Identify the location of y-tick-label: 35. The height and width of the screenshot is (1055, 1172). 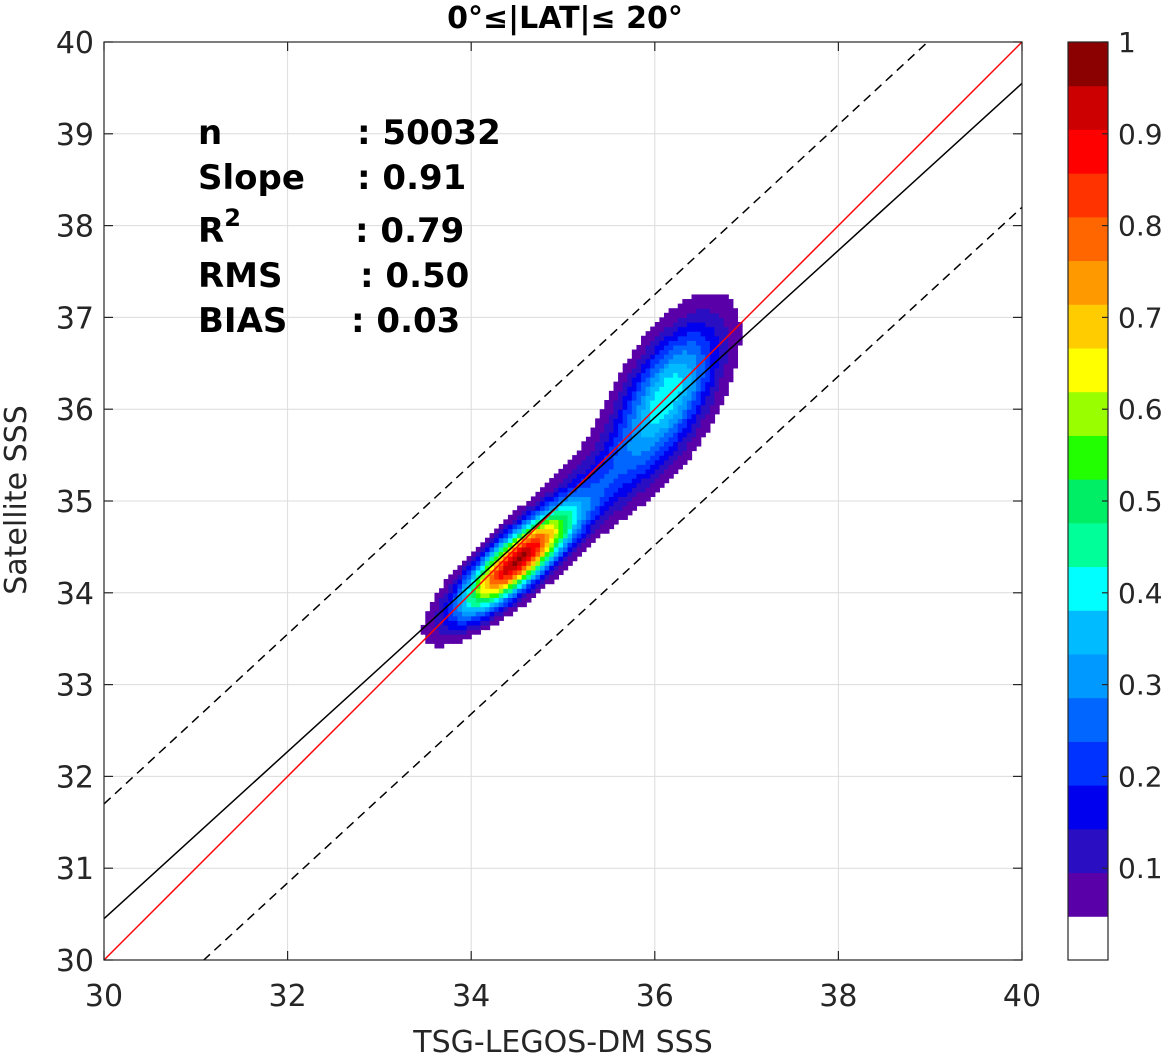
(75, 502).